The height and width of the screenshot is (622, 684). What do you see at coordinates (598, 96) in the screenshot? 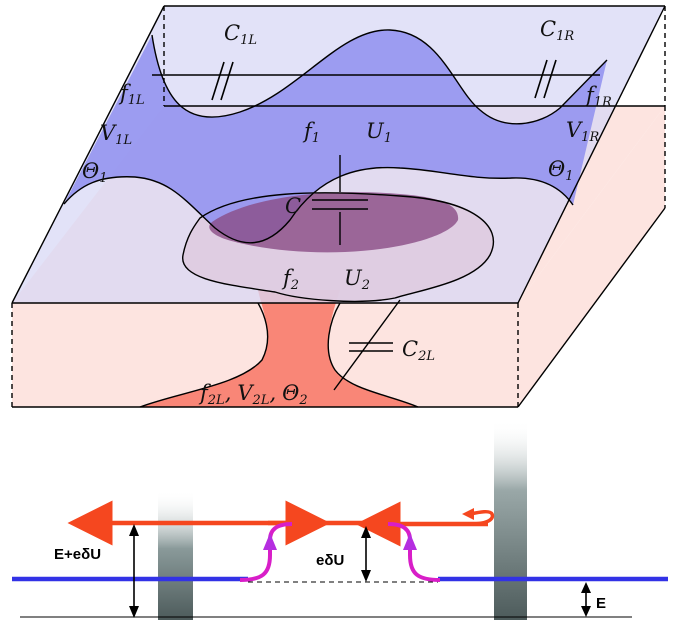
I see `label-f1r: f1R` at bounding box center [598, 96].